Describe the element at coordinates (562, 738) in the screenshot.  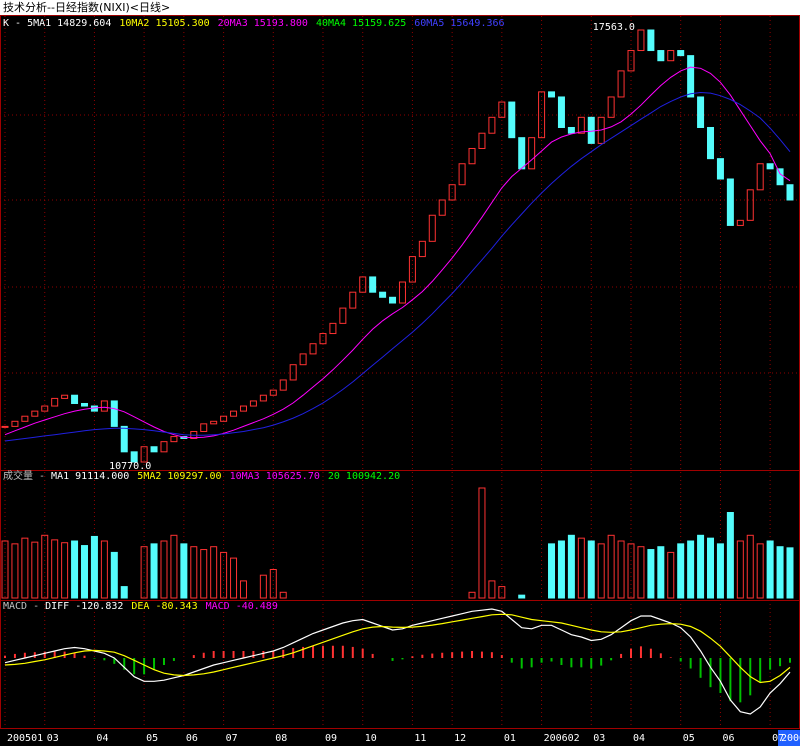
I see `x-tick-label: 200602` at that location.